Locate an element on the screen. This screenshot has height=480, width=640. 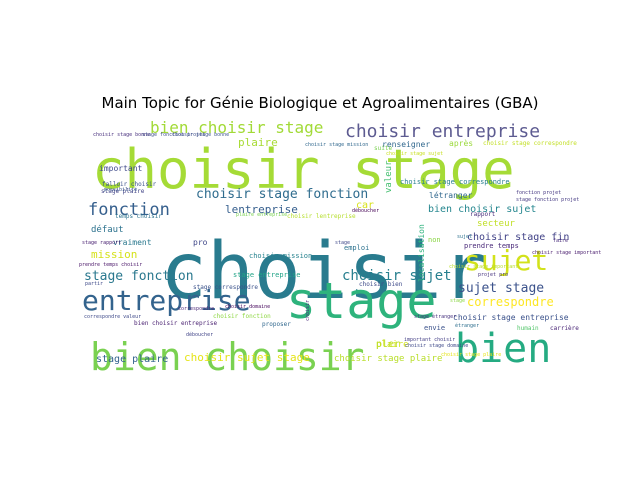
cloud-word: mission is located at coordinates (114, 254).